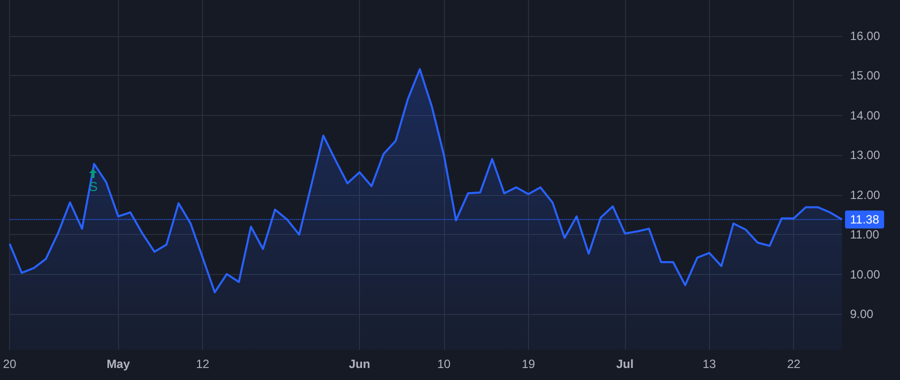  I want to click on x-tick-label: 20, so click(9, 364).